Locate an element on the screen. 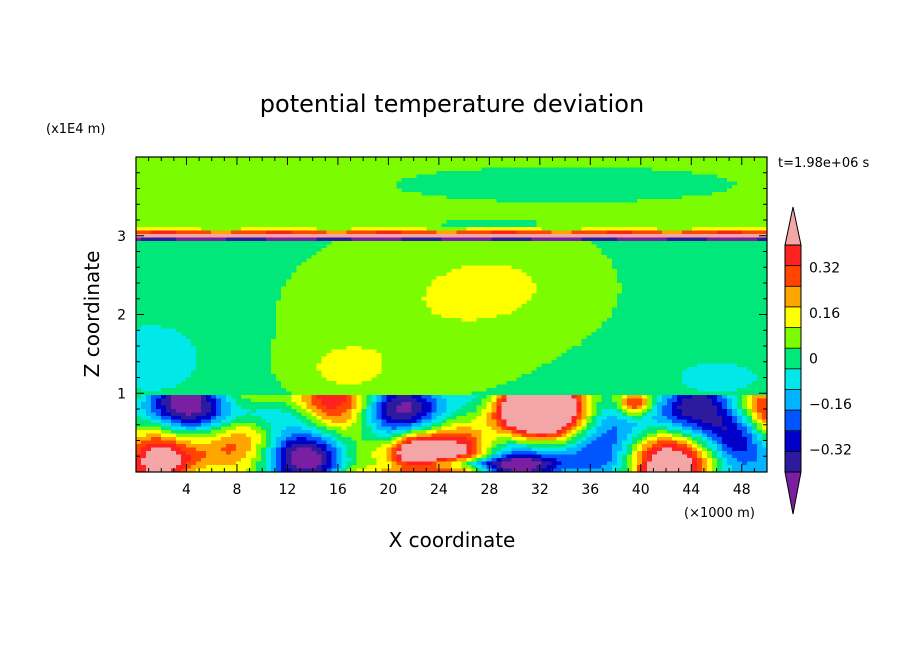 This screenshot has height=654, width=904. x-tick-label: 32 is located at coordinates (540, 490).